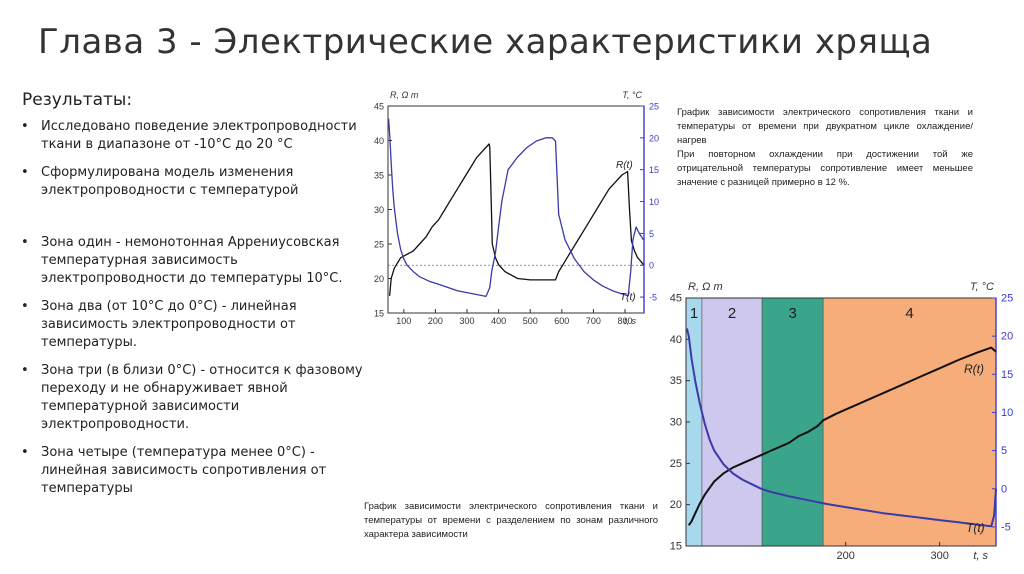 The image size is (1024, 574). Describe the element at coordinates (561, 321) in the screenshot. I see `x-tick-label: 600` at that location.